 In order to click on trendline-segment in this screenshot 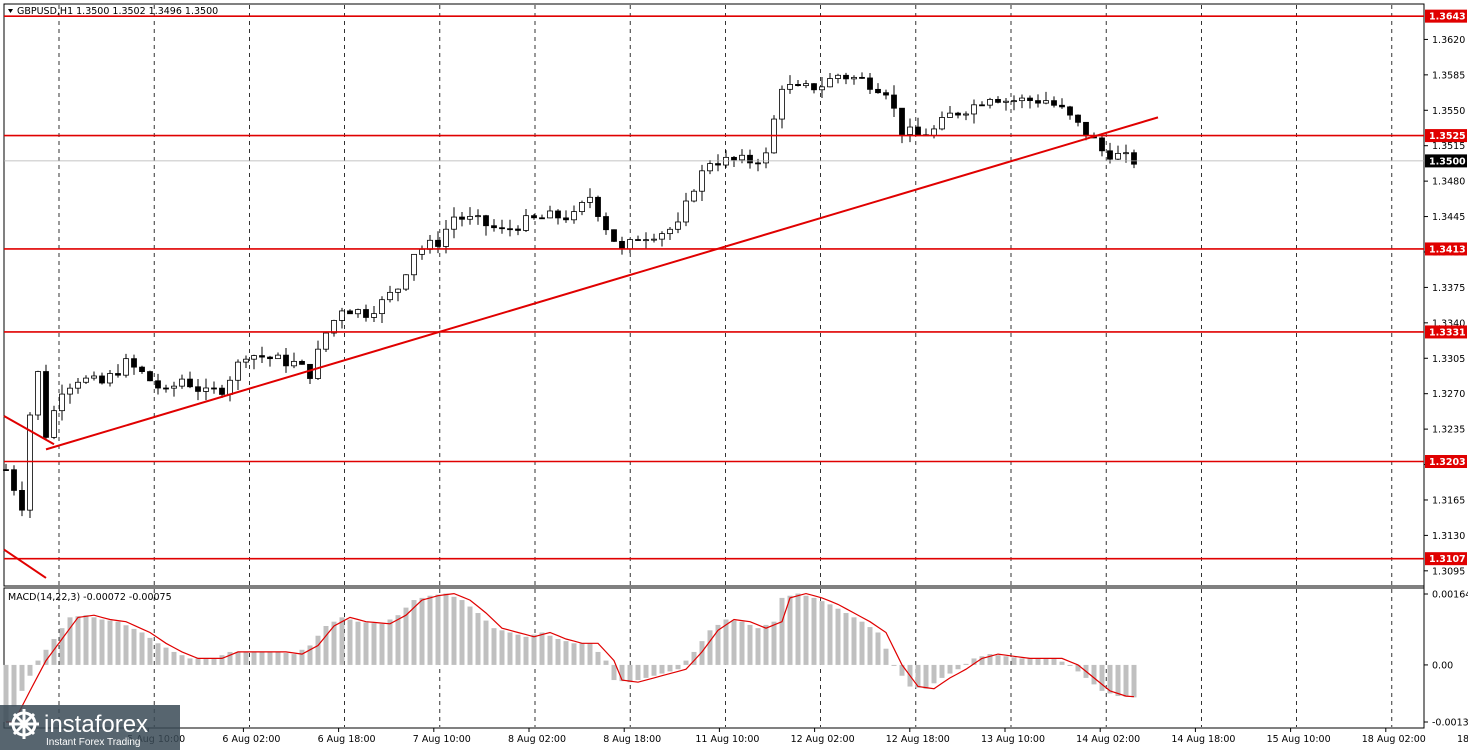, I will do `click(25, 563)`.